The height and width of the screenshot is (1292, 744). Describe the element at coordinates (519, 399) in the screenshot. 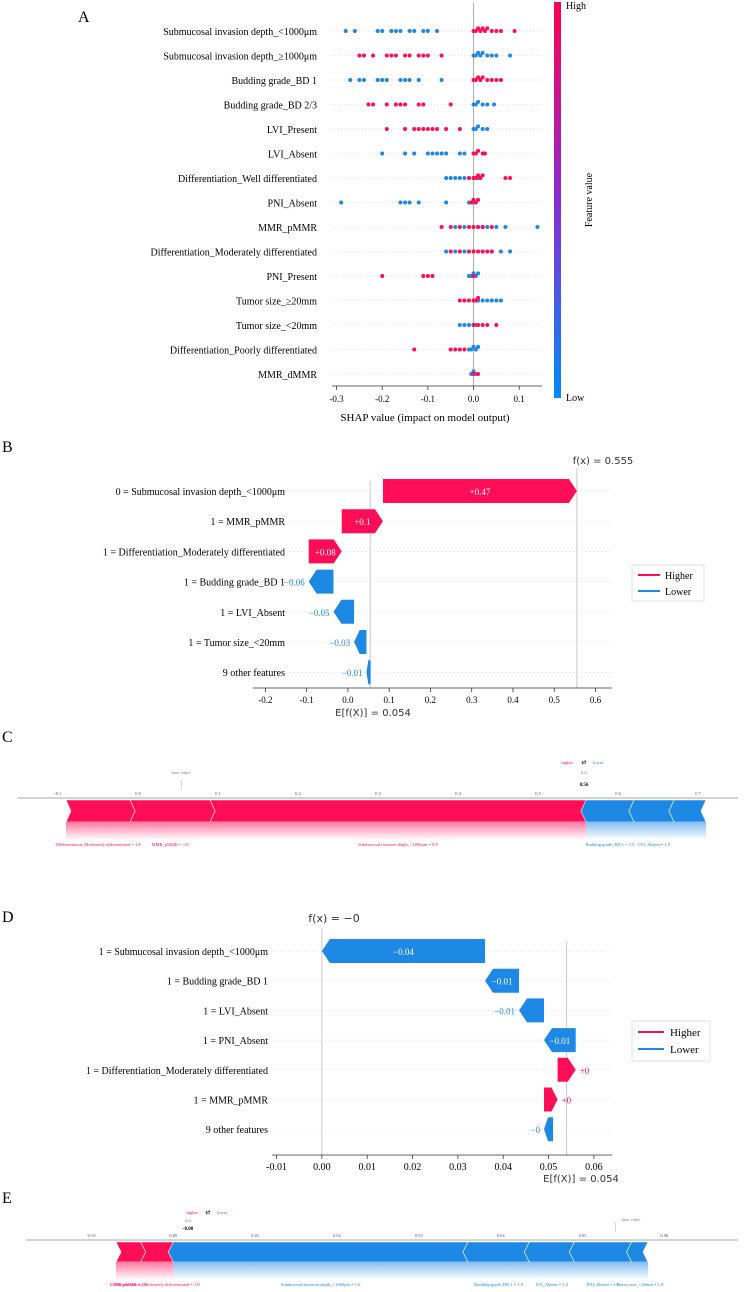

I see `panel-a-xtick-label: 0.1` at that location.